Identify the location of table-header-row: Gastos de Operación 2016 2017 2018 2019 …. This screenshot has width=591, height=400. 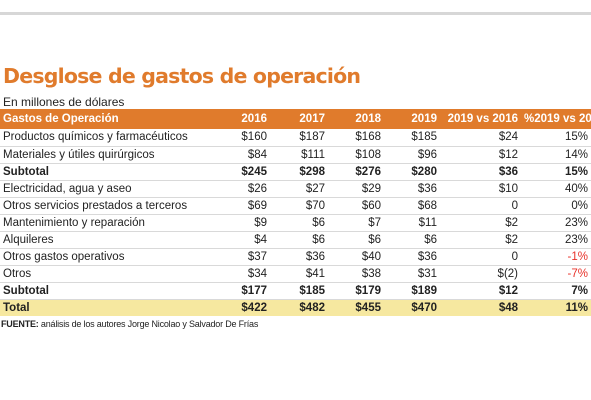
(295, 119).